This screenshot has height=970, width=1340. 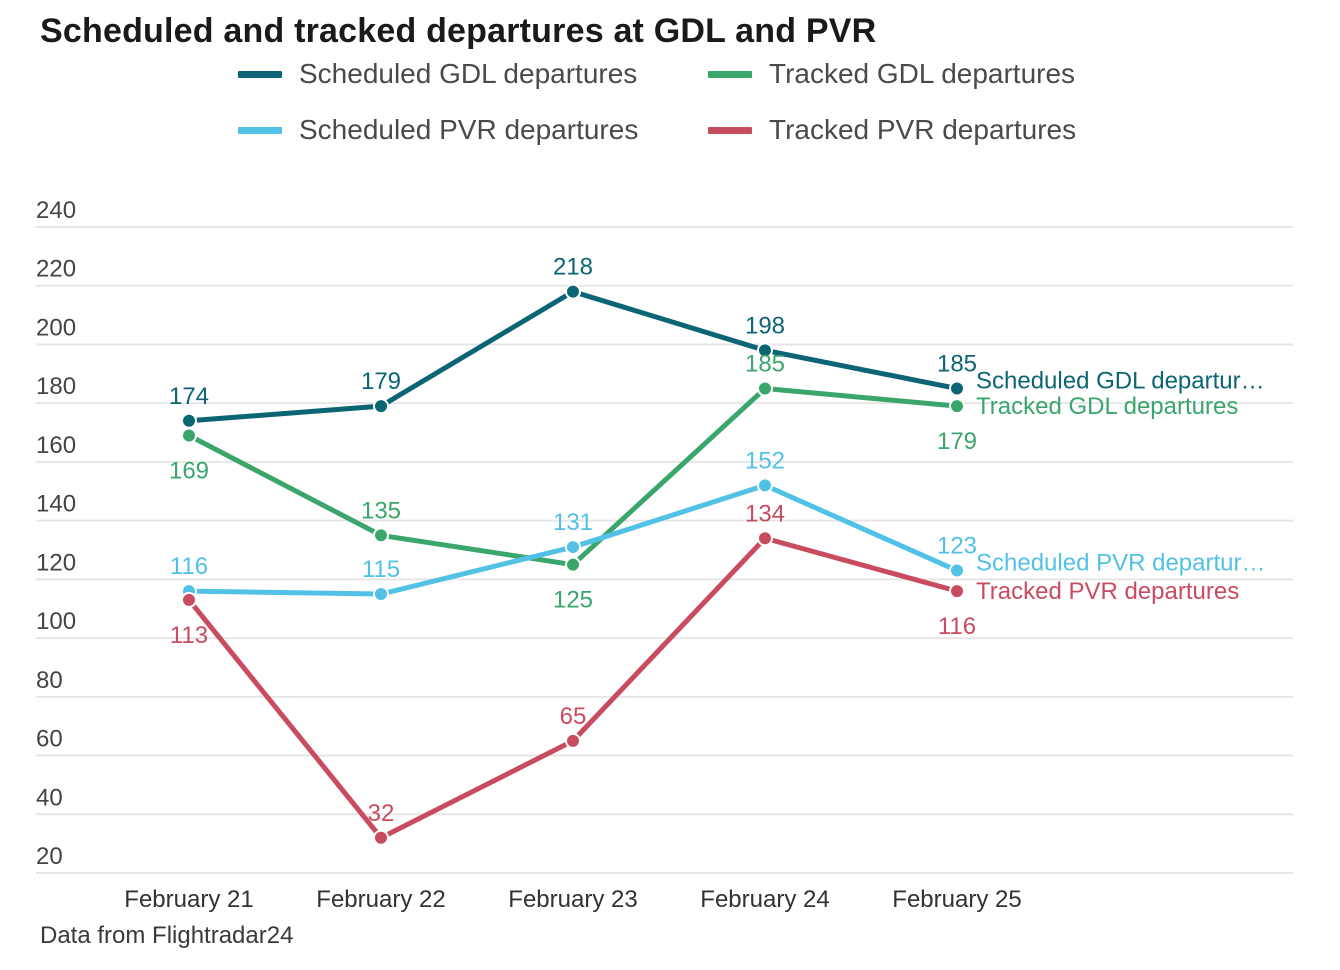 I want to click on legend-swatch-scheduled-gdl, so click(x=260, y=74).